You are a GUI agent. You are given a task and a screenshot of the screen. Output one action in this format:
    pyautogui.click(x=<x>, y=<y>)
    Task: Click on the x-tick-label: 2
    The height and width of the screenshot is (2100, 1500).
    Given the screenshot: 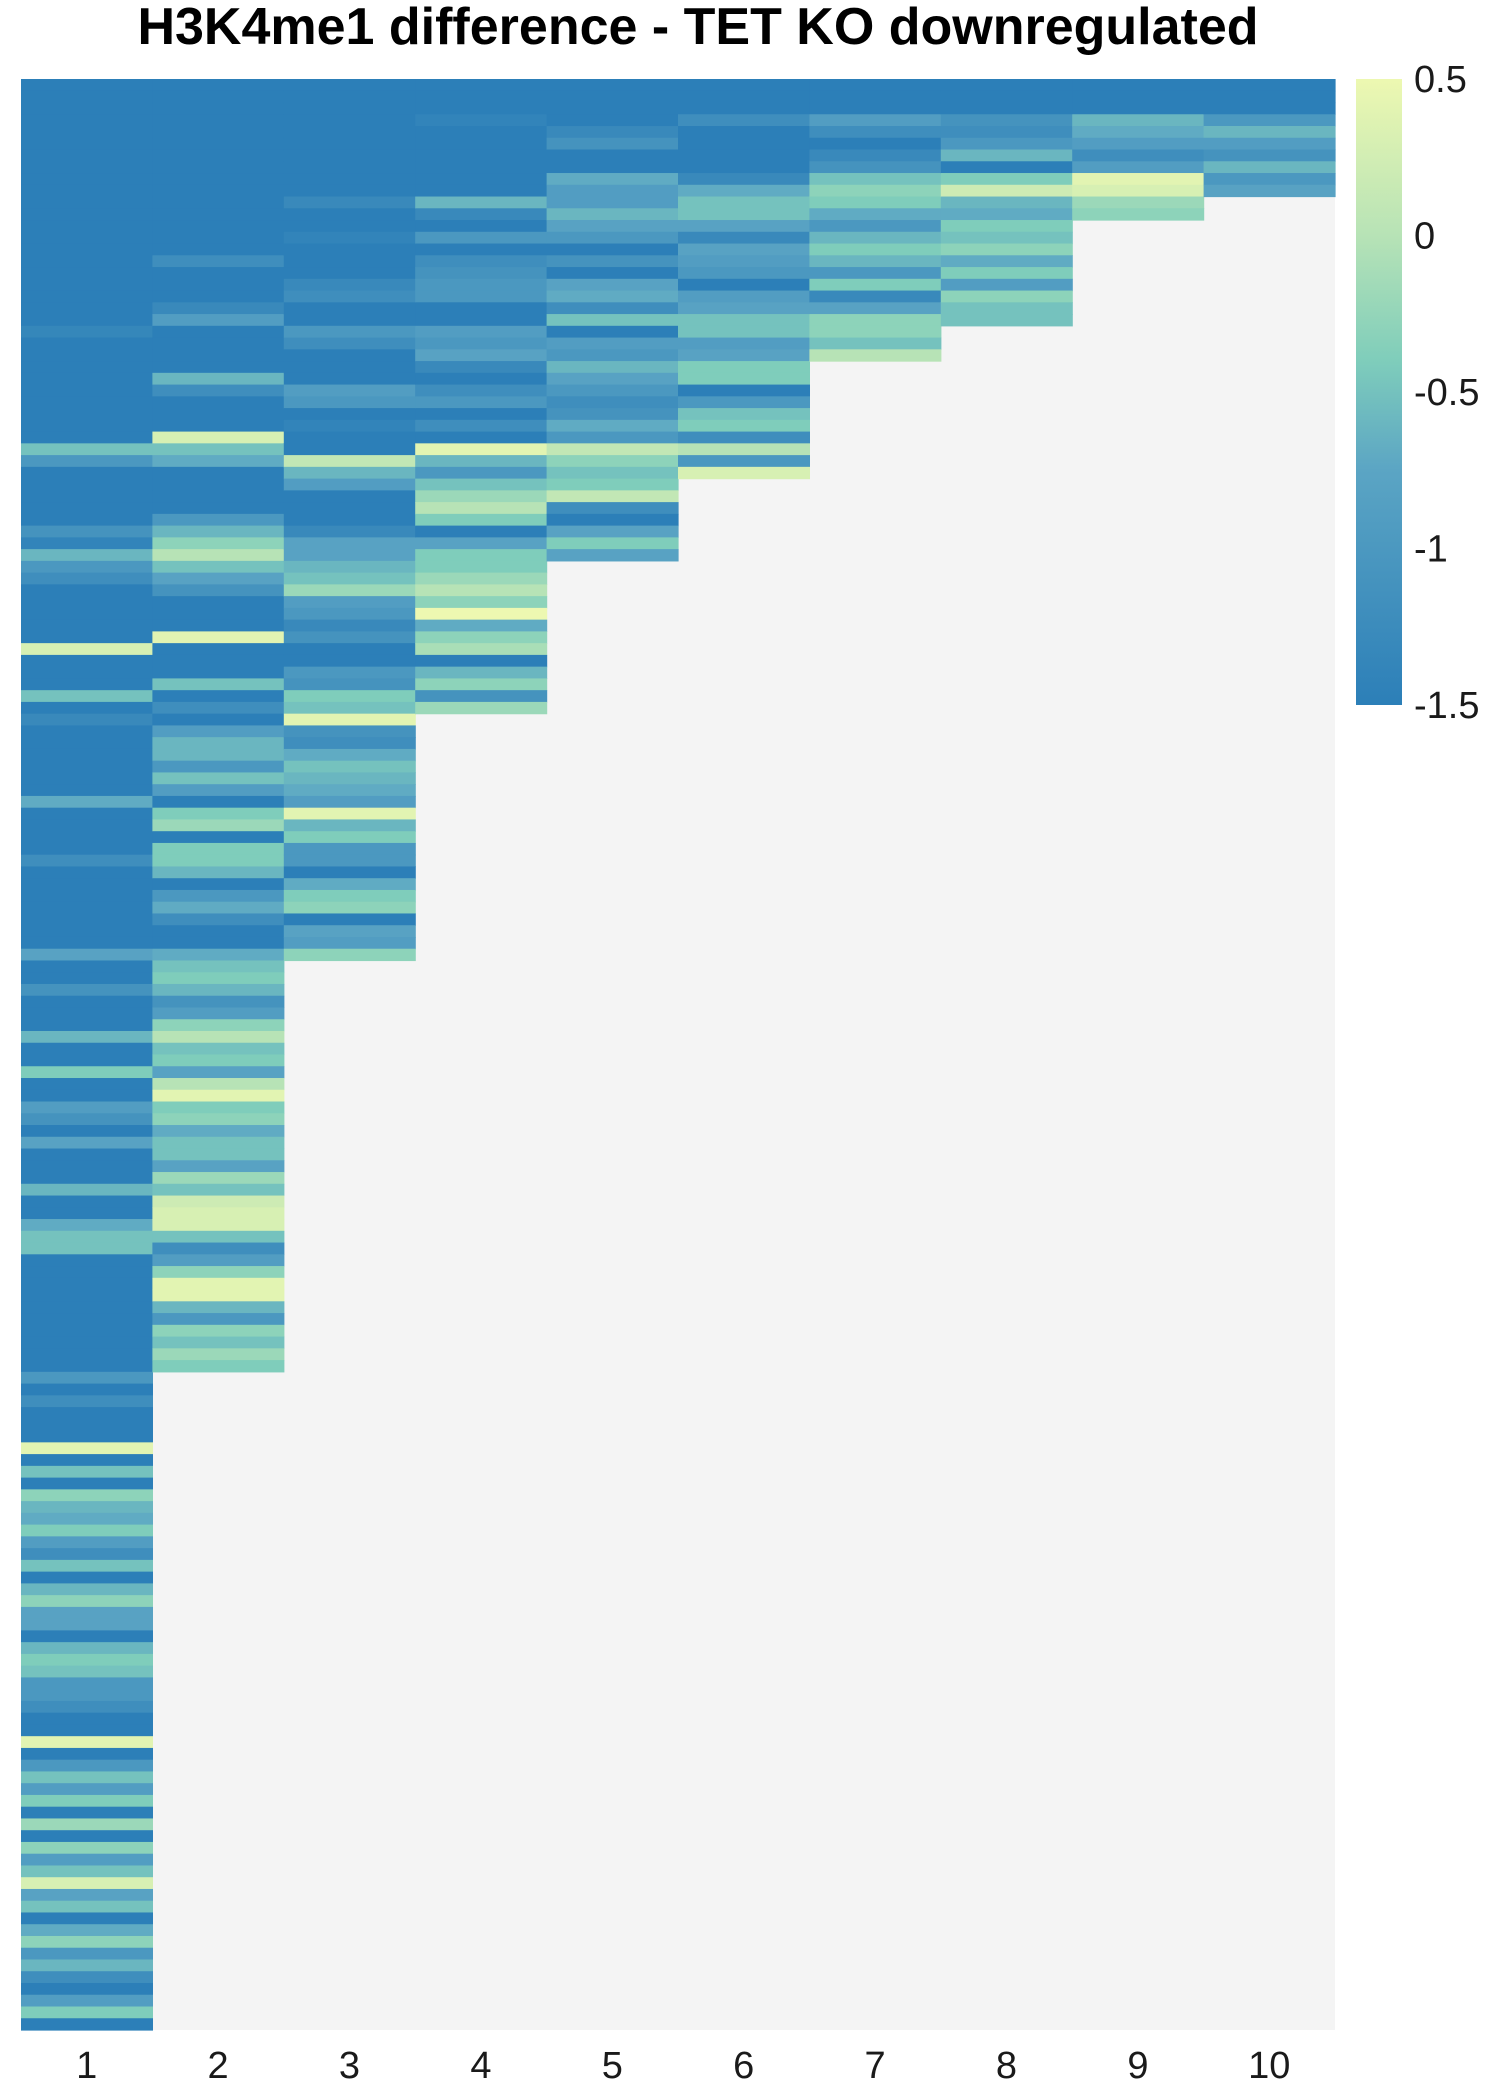 What is the action you would take?
    pyautogui.click(x=218, y=2066)
    